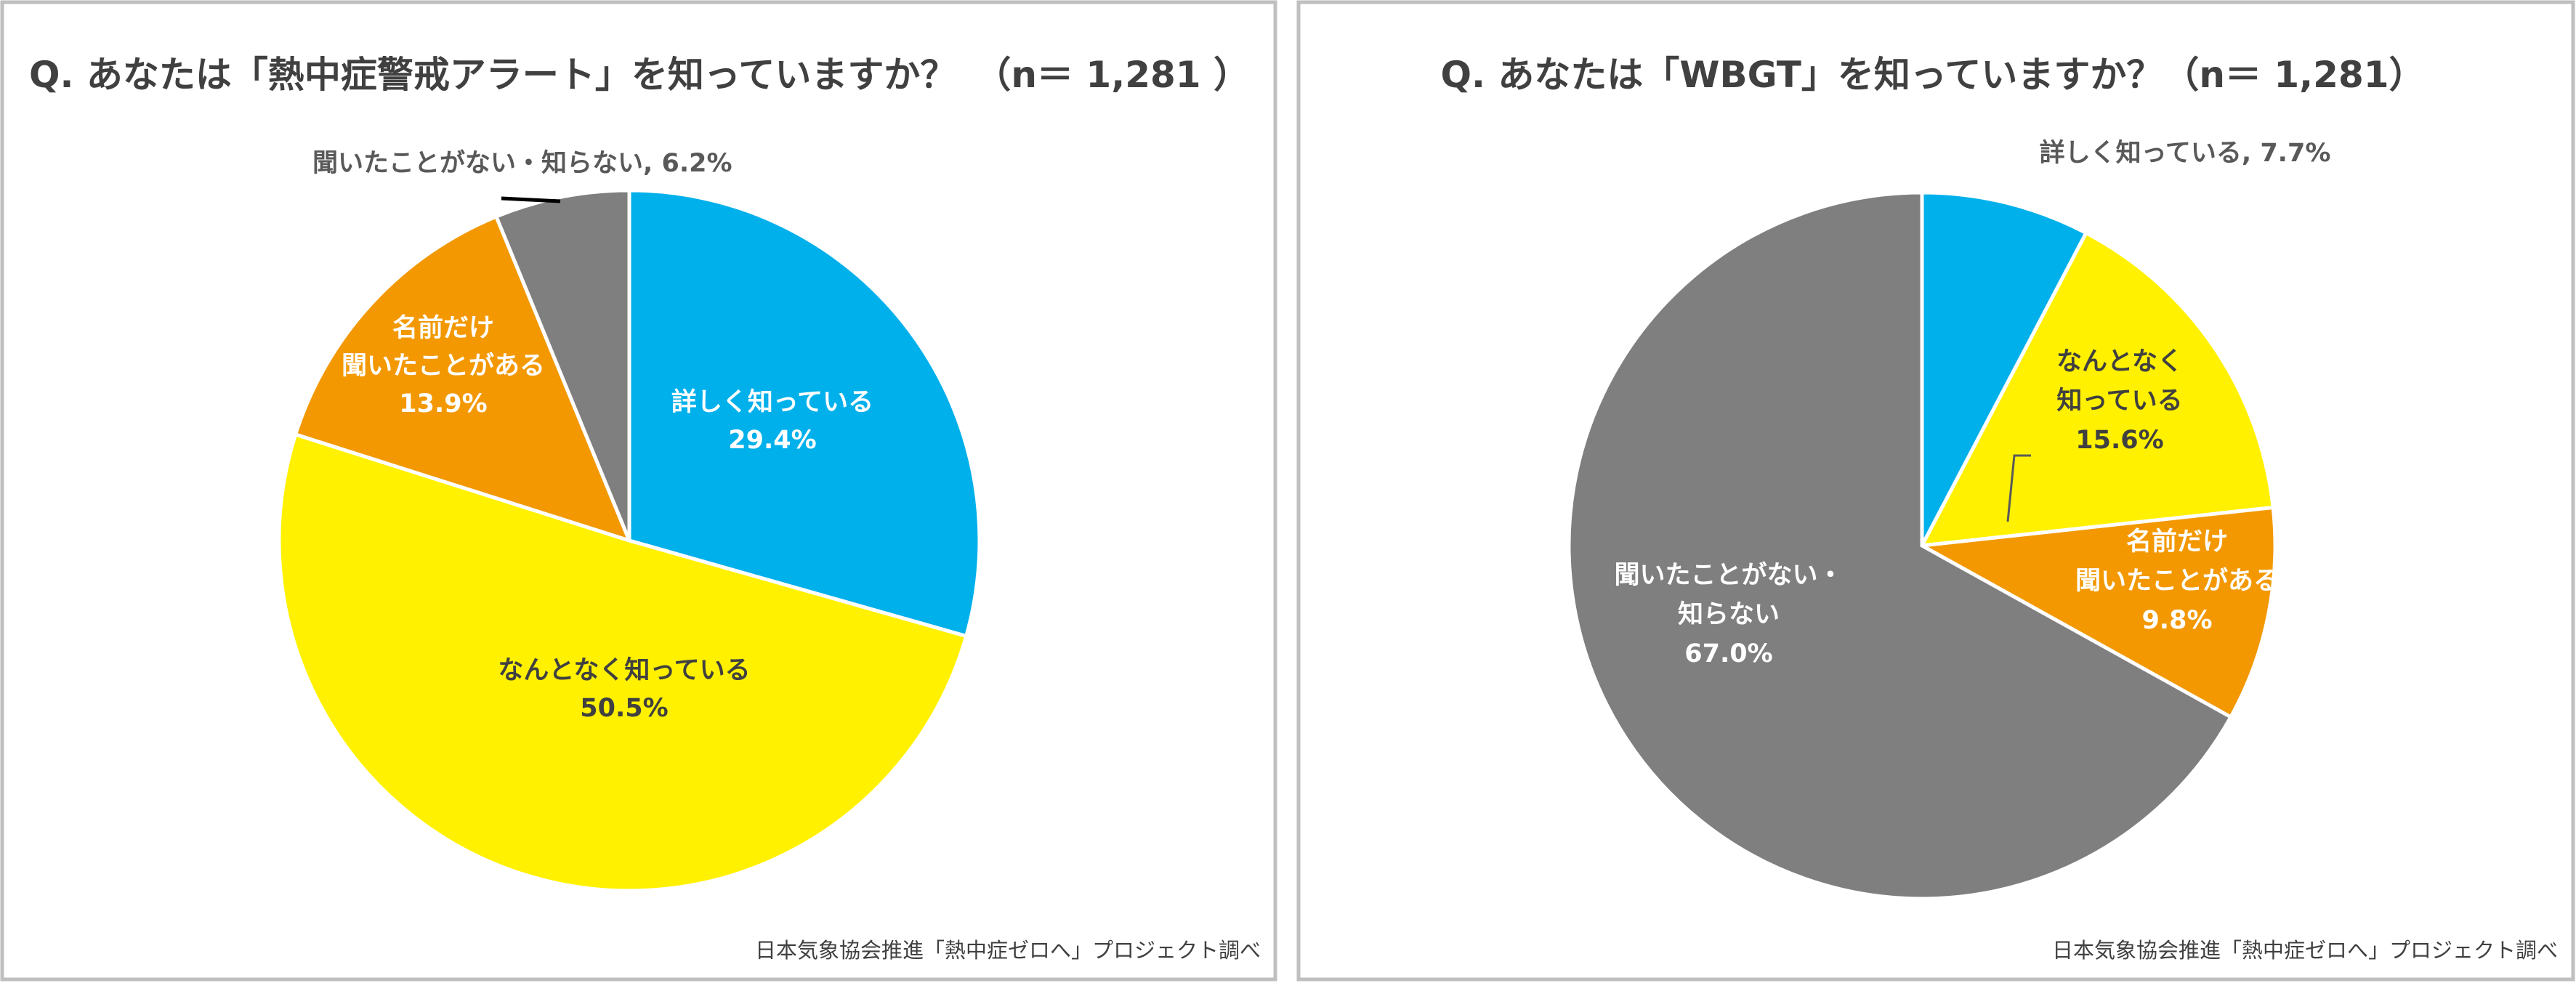 The image size is (2576, 983). What do you see at coordinates (2176, 620) in the screenshot?
I see `slice-label-line: 9.8%` at bounding box center [2176, 620].